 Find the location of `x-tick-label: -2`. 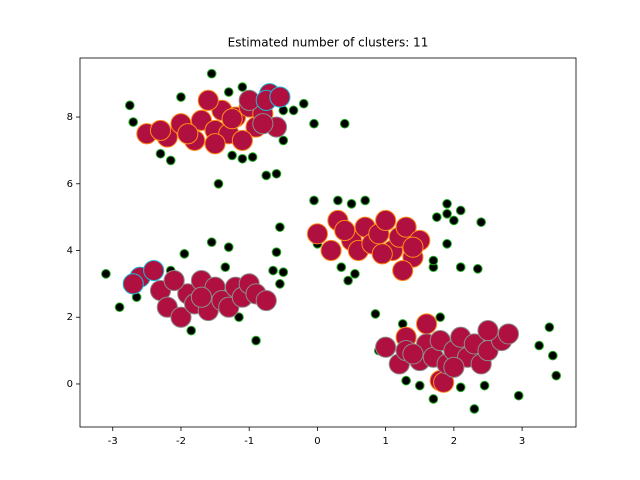

x-tick-label: -2 is located at coordinates (181, 441).